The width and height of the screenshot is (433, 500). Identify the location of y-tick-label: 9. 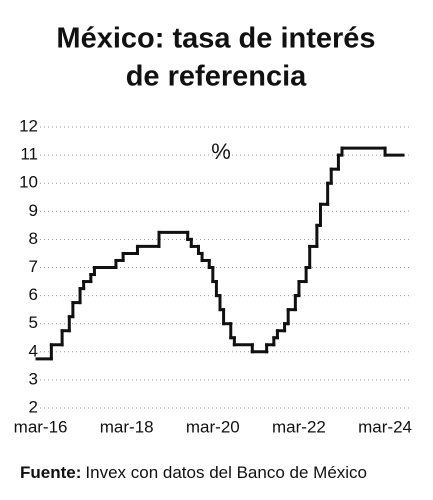
(33, 210).